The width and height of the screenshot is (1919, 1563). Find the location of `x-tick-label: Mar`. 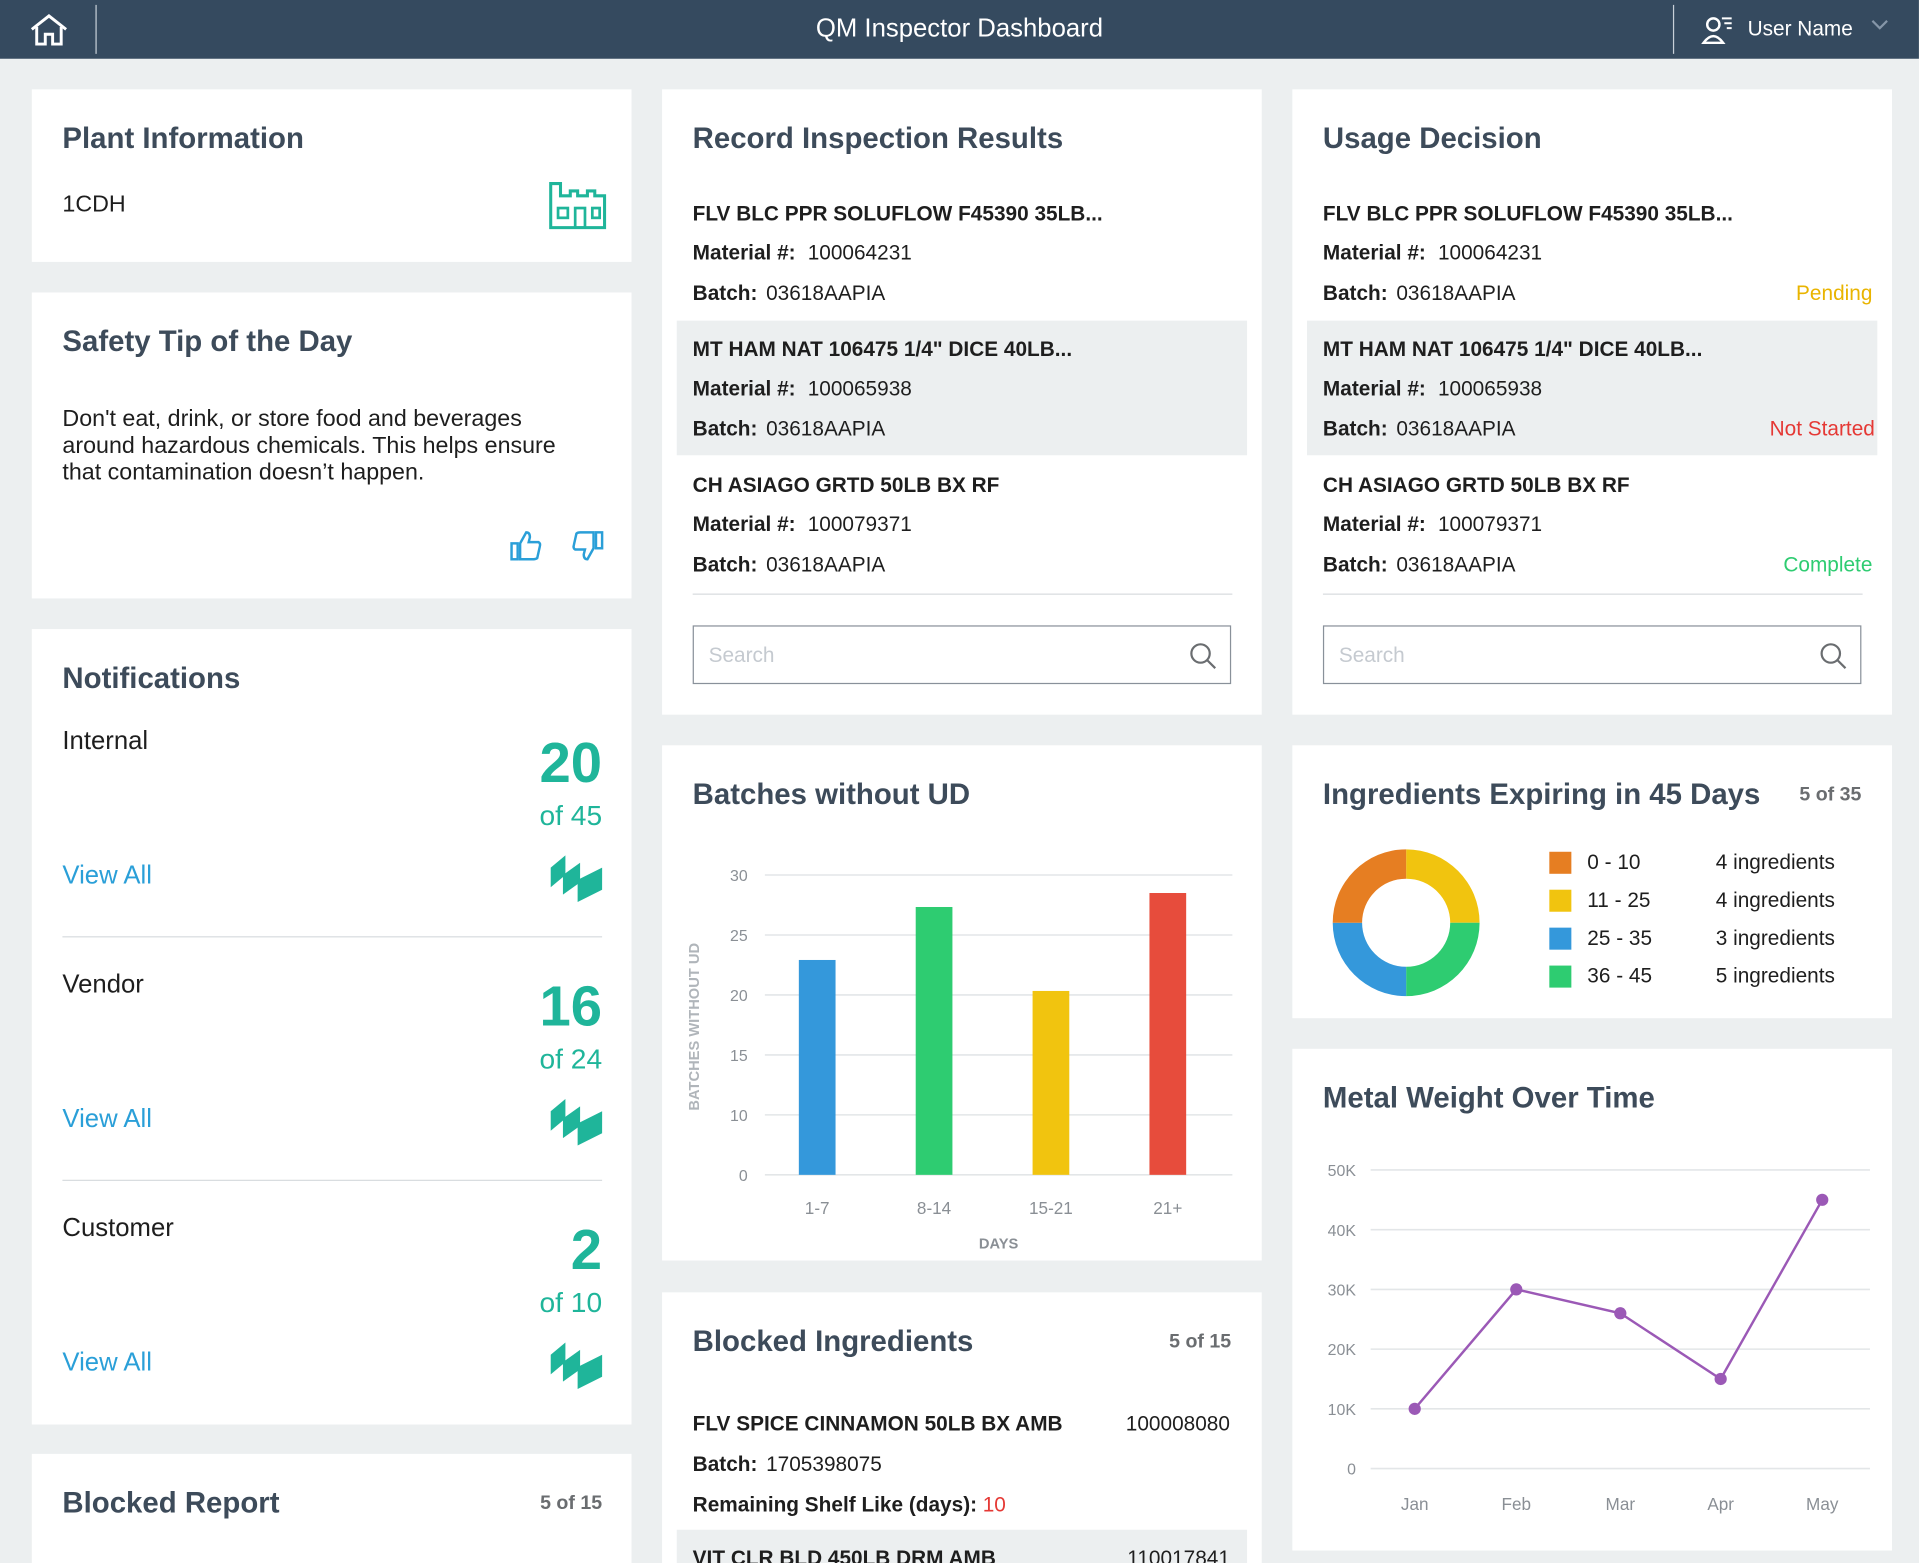

x-tick-label: Mar is located at coordinates (1621, 1504).